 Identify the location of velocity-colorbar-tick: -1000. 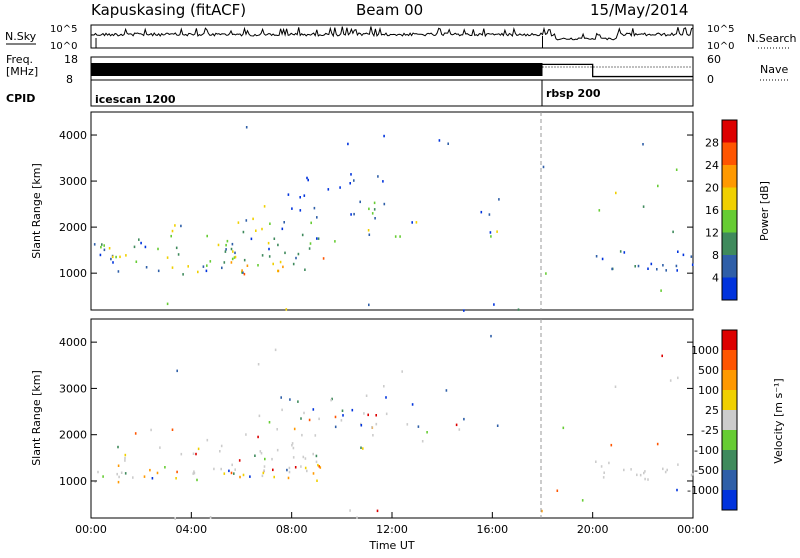
(703, 490).